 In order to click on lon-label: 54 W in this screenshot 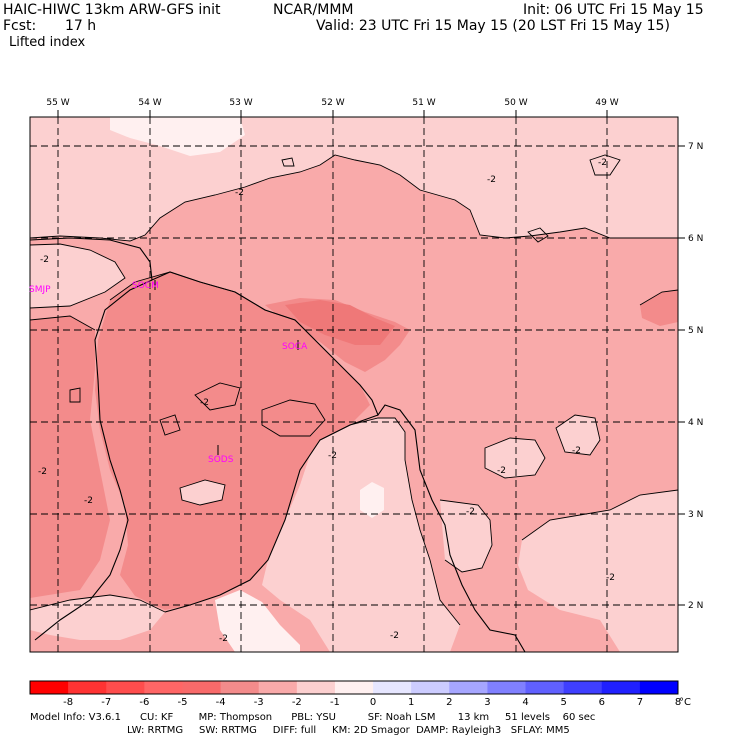, I will do `click(149, 103)`.